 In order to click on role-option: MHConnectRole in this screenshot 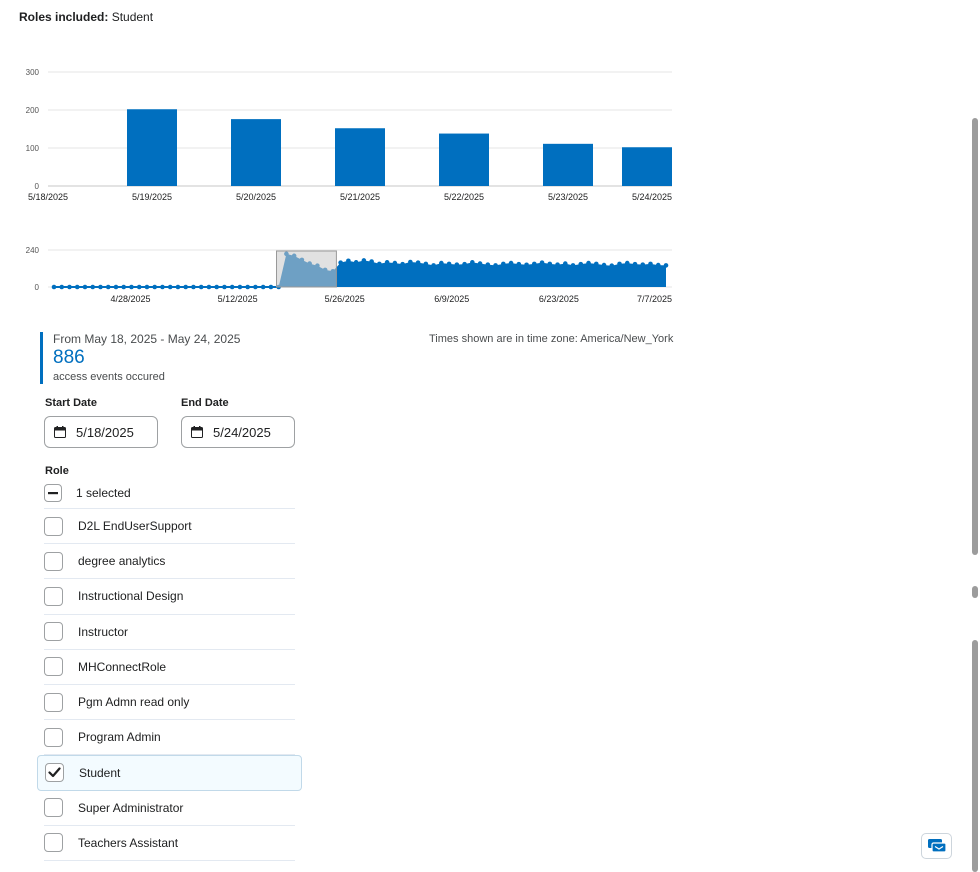, I will do `click(169, 667)`.